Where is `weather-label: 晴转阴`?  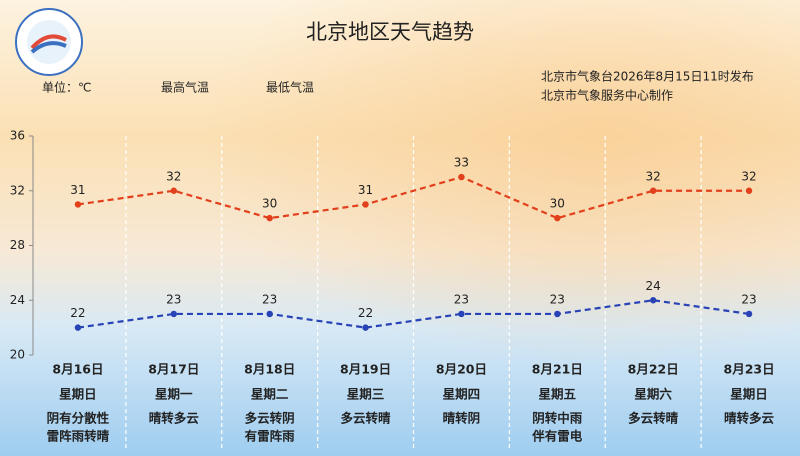 weather-label: 晴转阴 is located at coordinates (462, 418).